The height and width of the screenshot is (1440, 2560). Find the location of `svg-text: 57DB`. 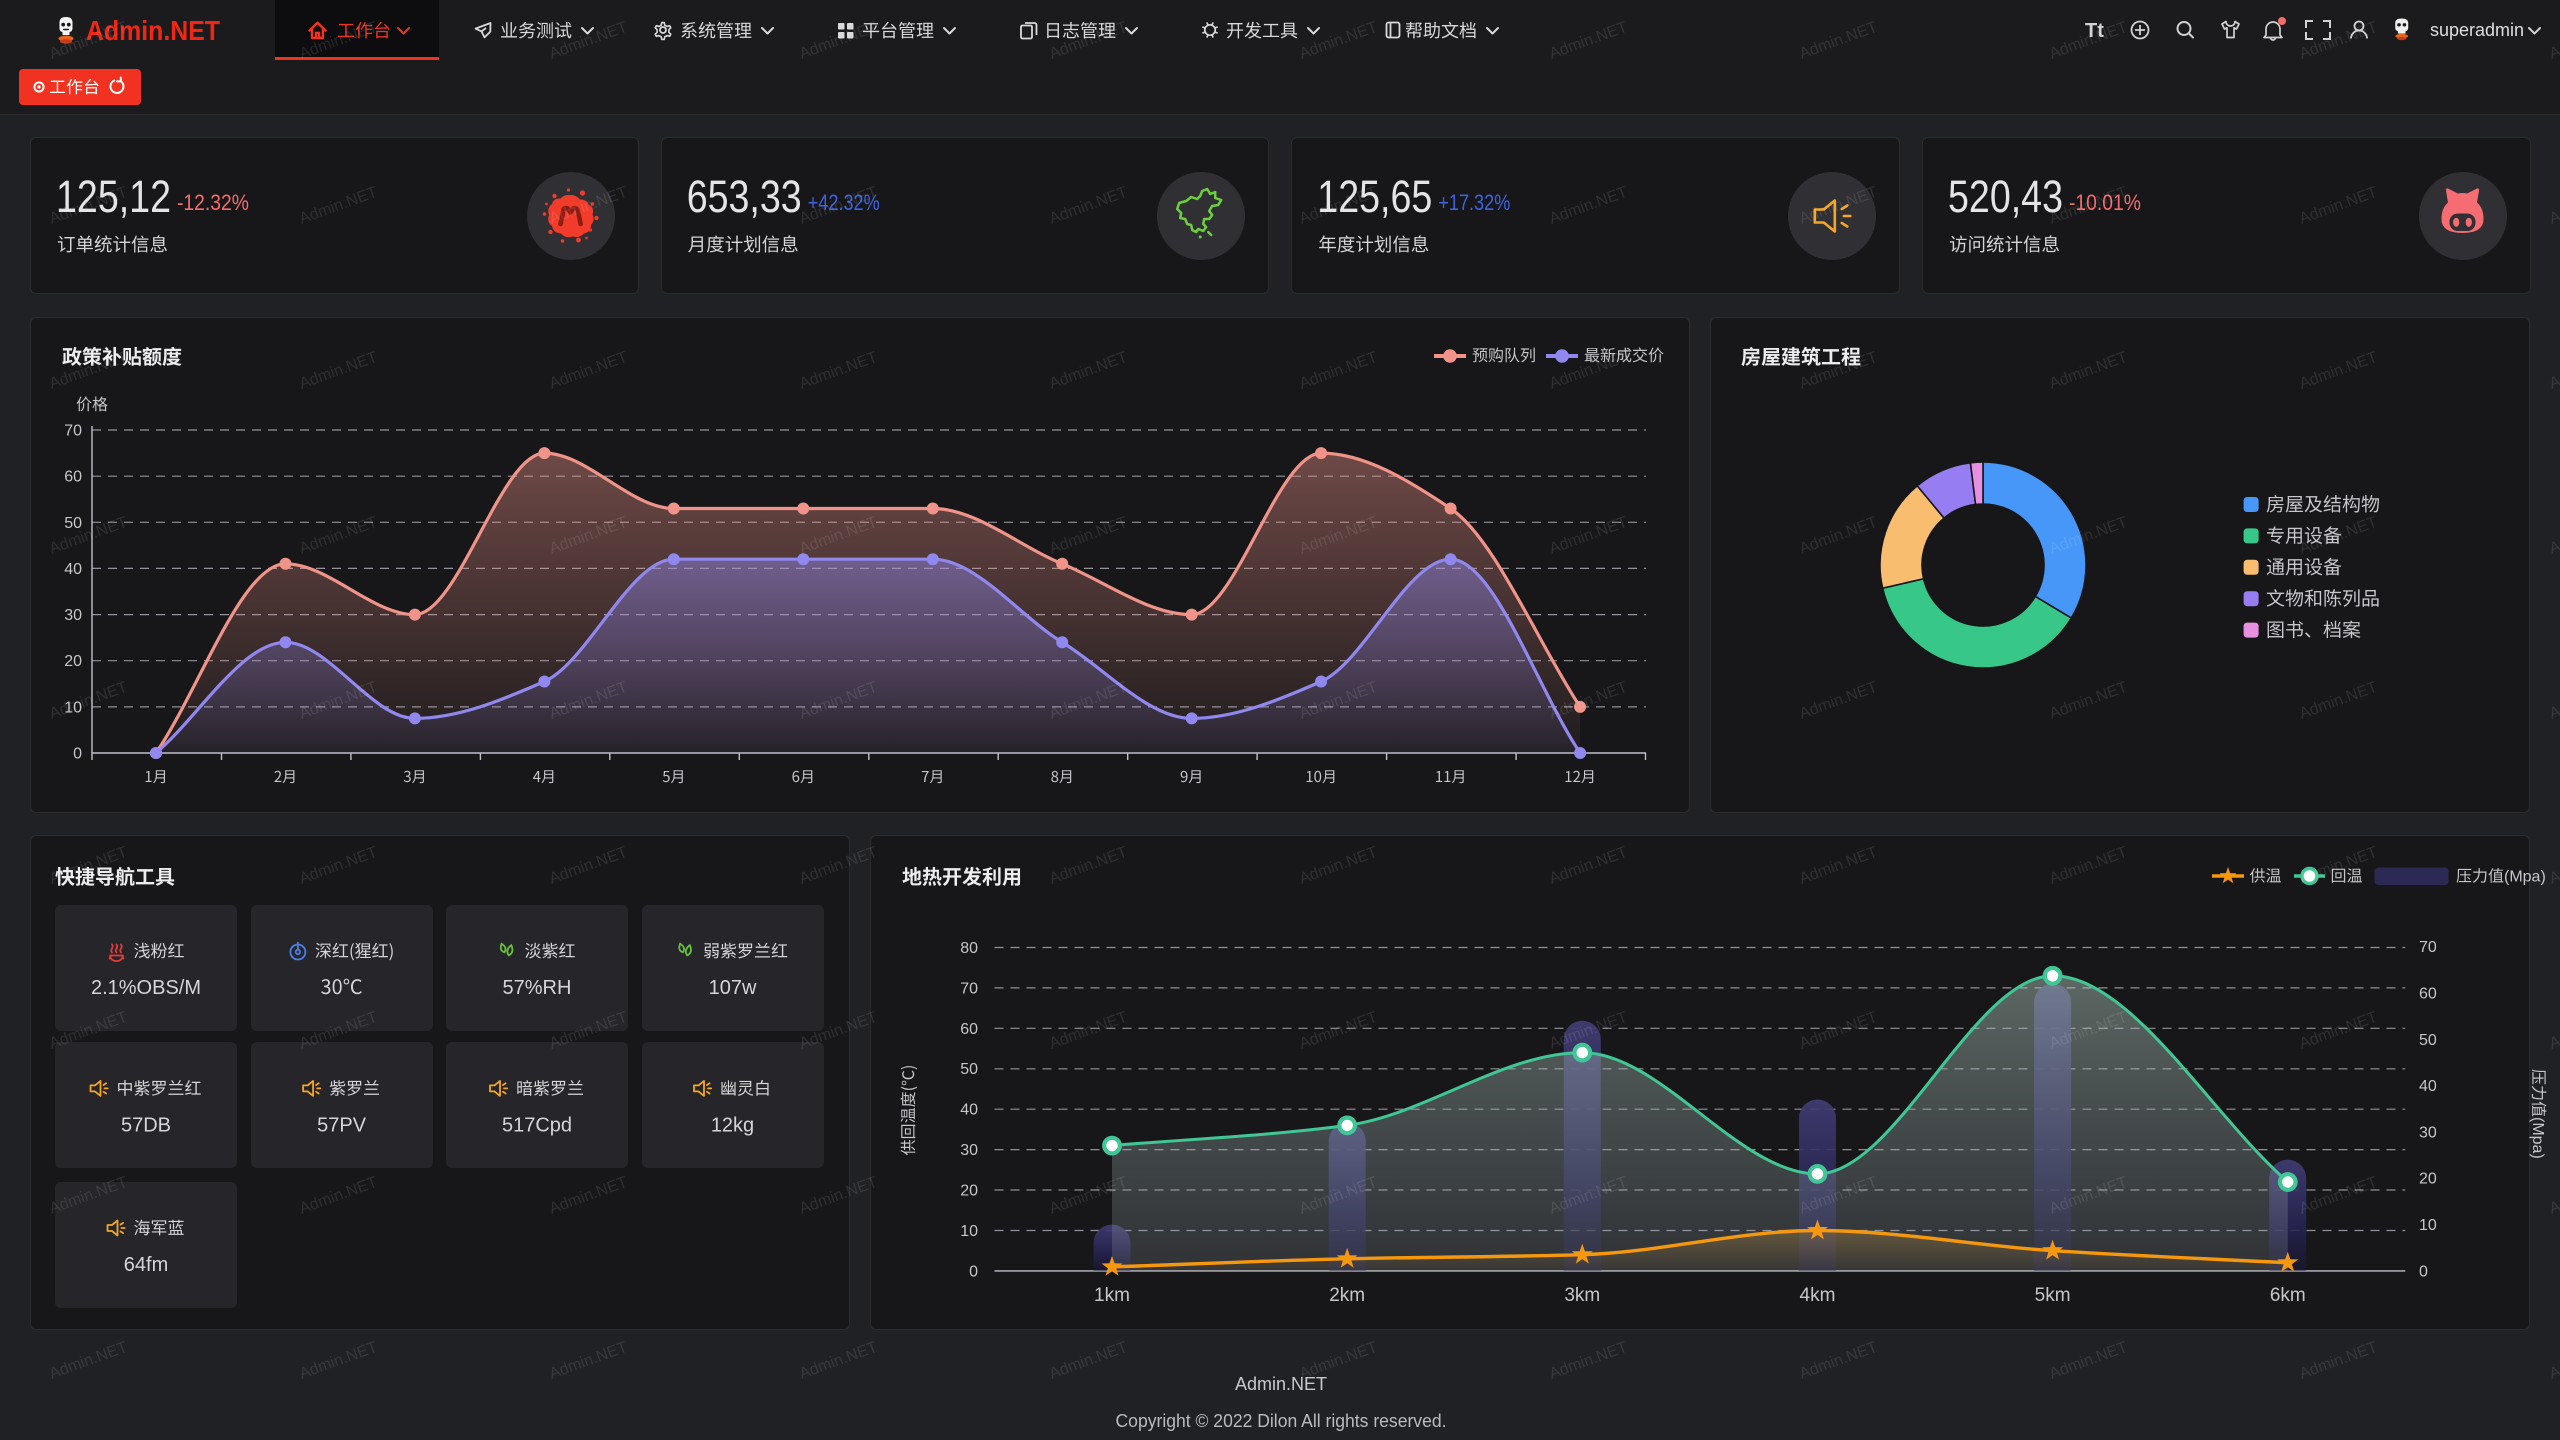

svg-text: 57DB is located at coordinates (146, 1125).